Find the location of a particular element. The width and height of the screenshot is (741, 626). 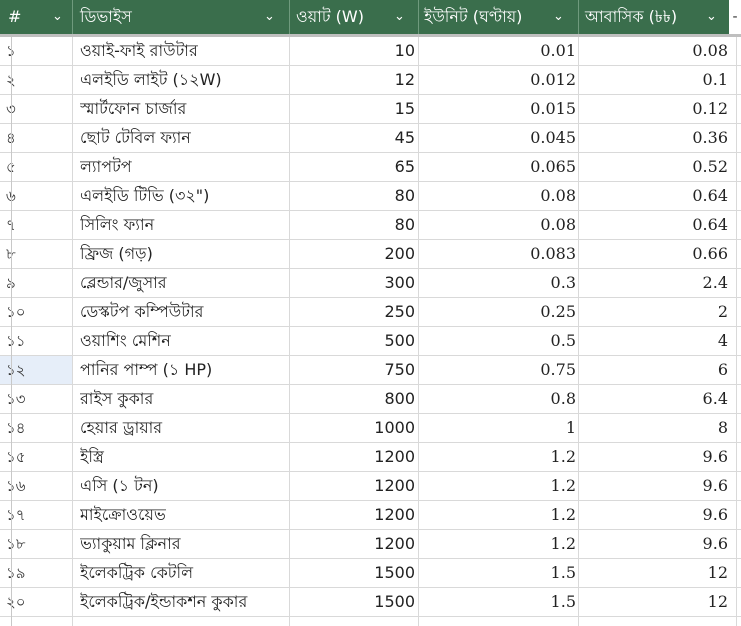

row-number-cell: ১৮ is located at coordinates (16, 544).